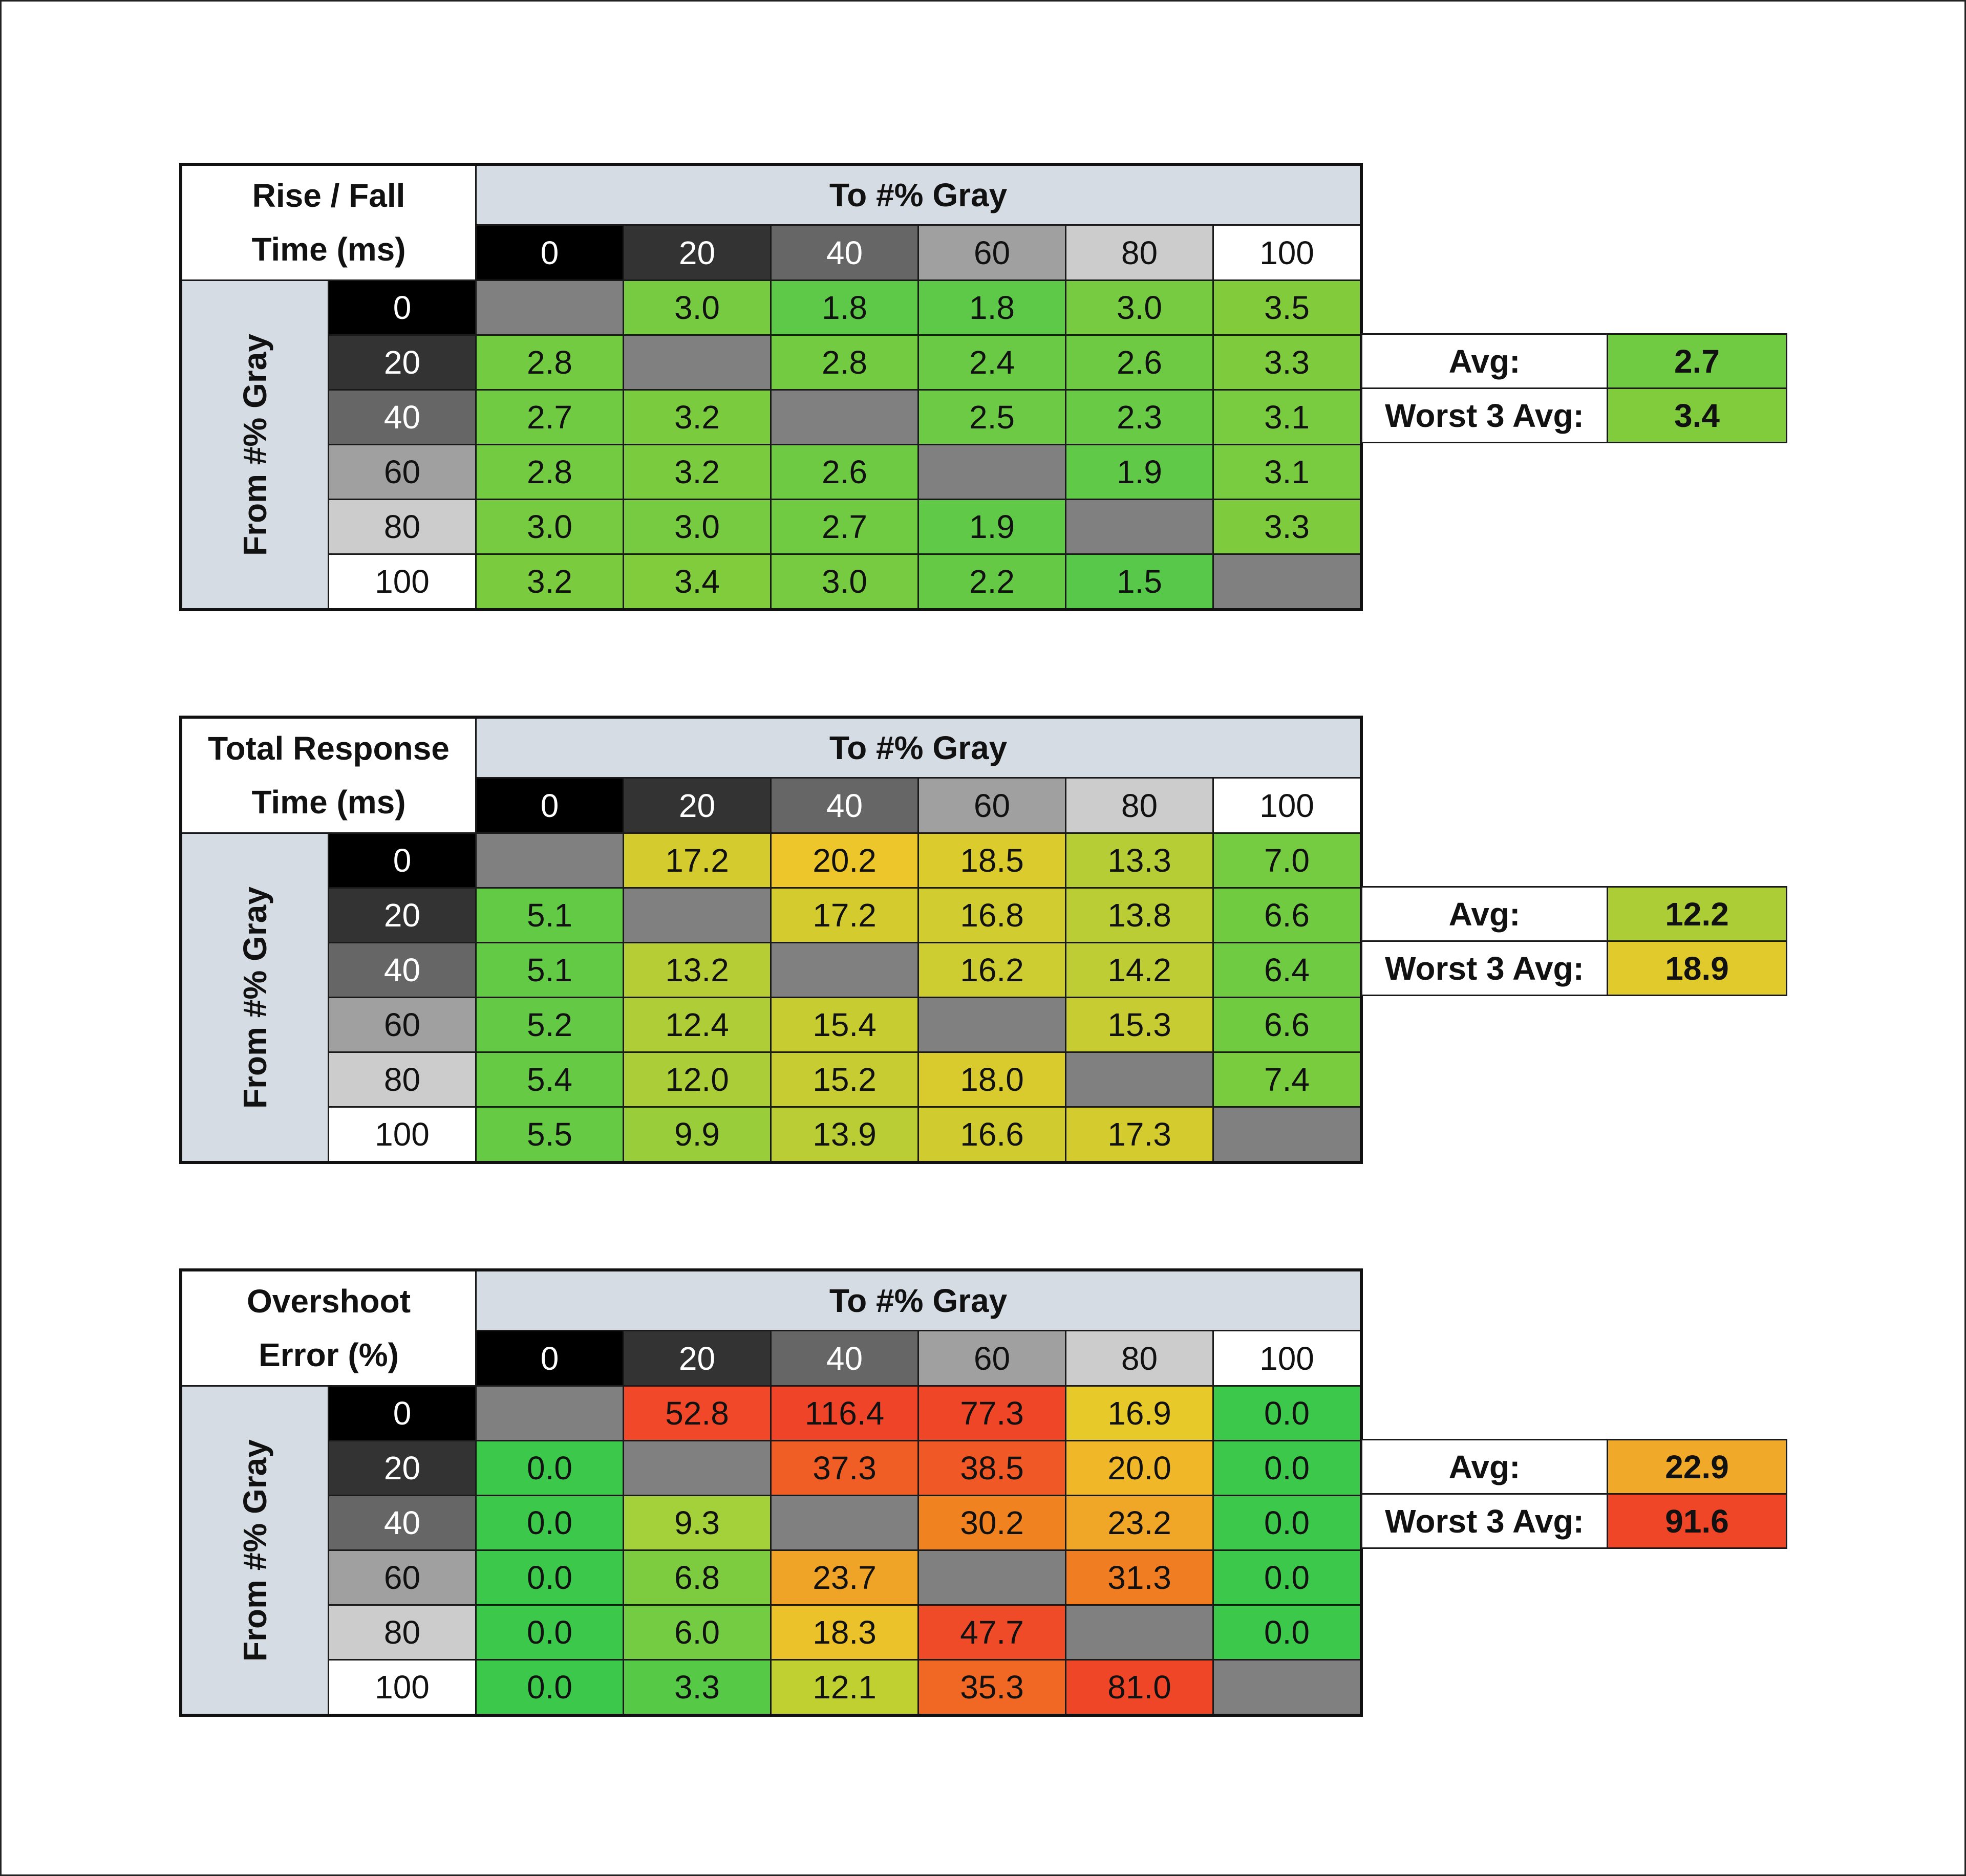 This screenshot has width=1966, height=1876. What do you see at coordinates (844, 1578) in the screenshot?
I see `heatmap-cell: 23.7` at bounding box center [844, 1578].